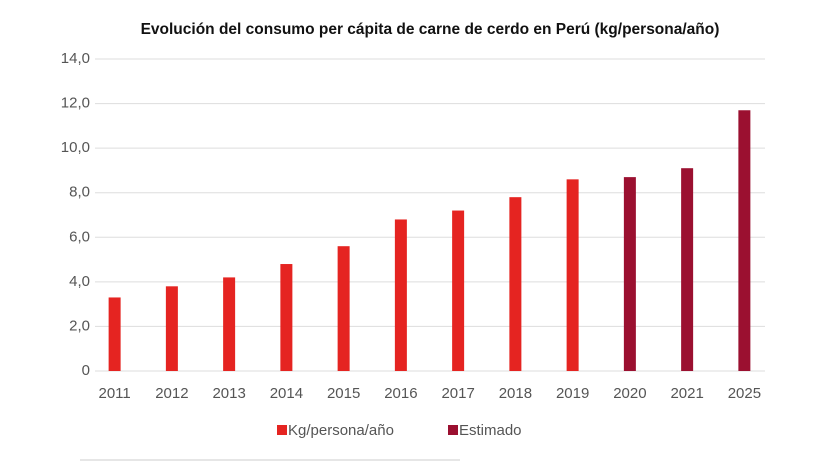 Image resolution: width=820 pixels, height=462 pixels. What do you see at coordinates (75, 58) in the screenshot?
I see `y-tick-label: 14,0` at bounding box center [75, 58].